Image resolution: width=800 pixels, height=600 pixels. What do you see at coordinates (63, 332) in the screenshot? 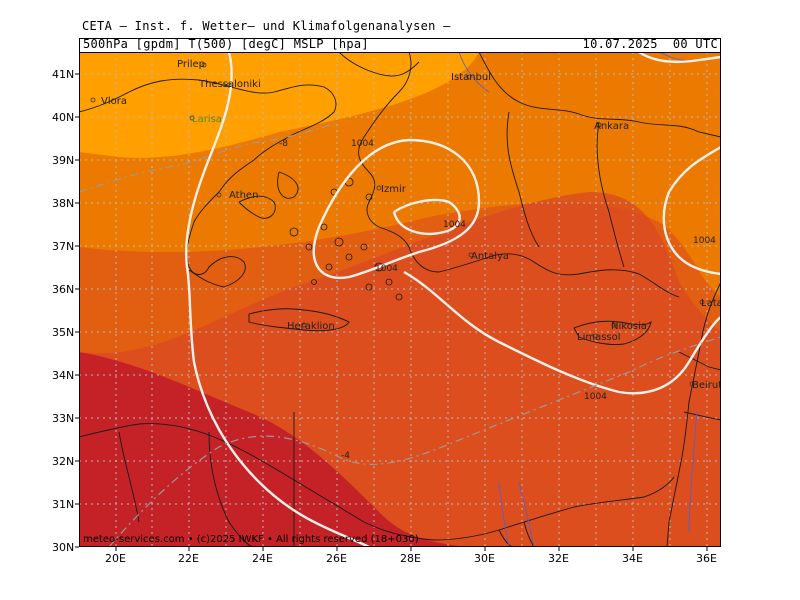
I see `lat-label: 35N` at bounding box center [63, 332].